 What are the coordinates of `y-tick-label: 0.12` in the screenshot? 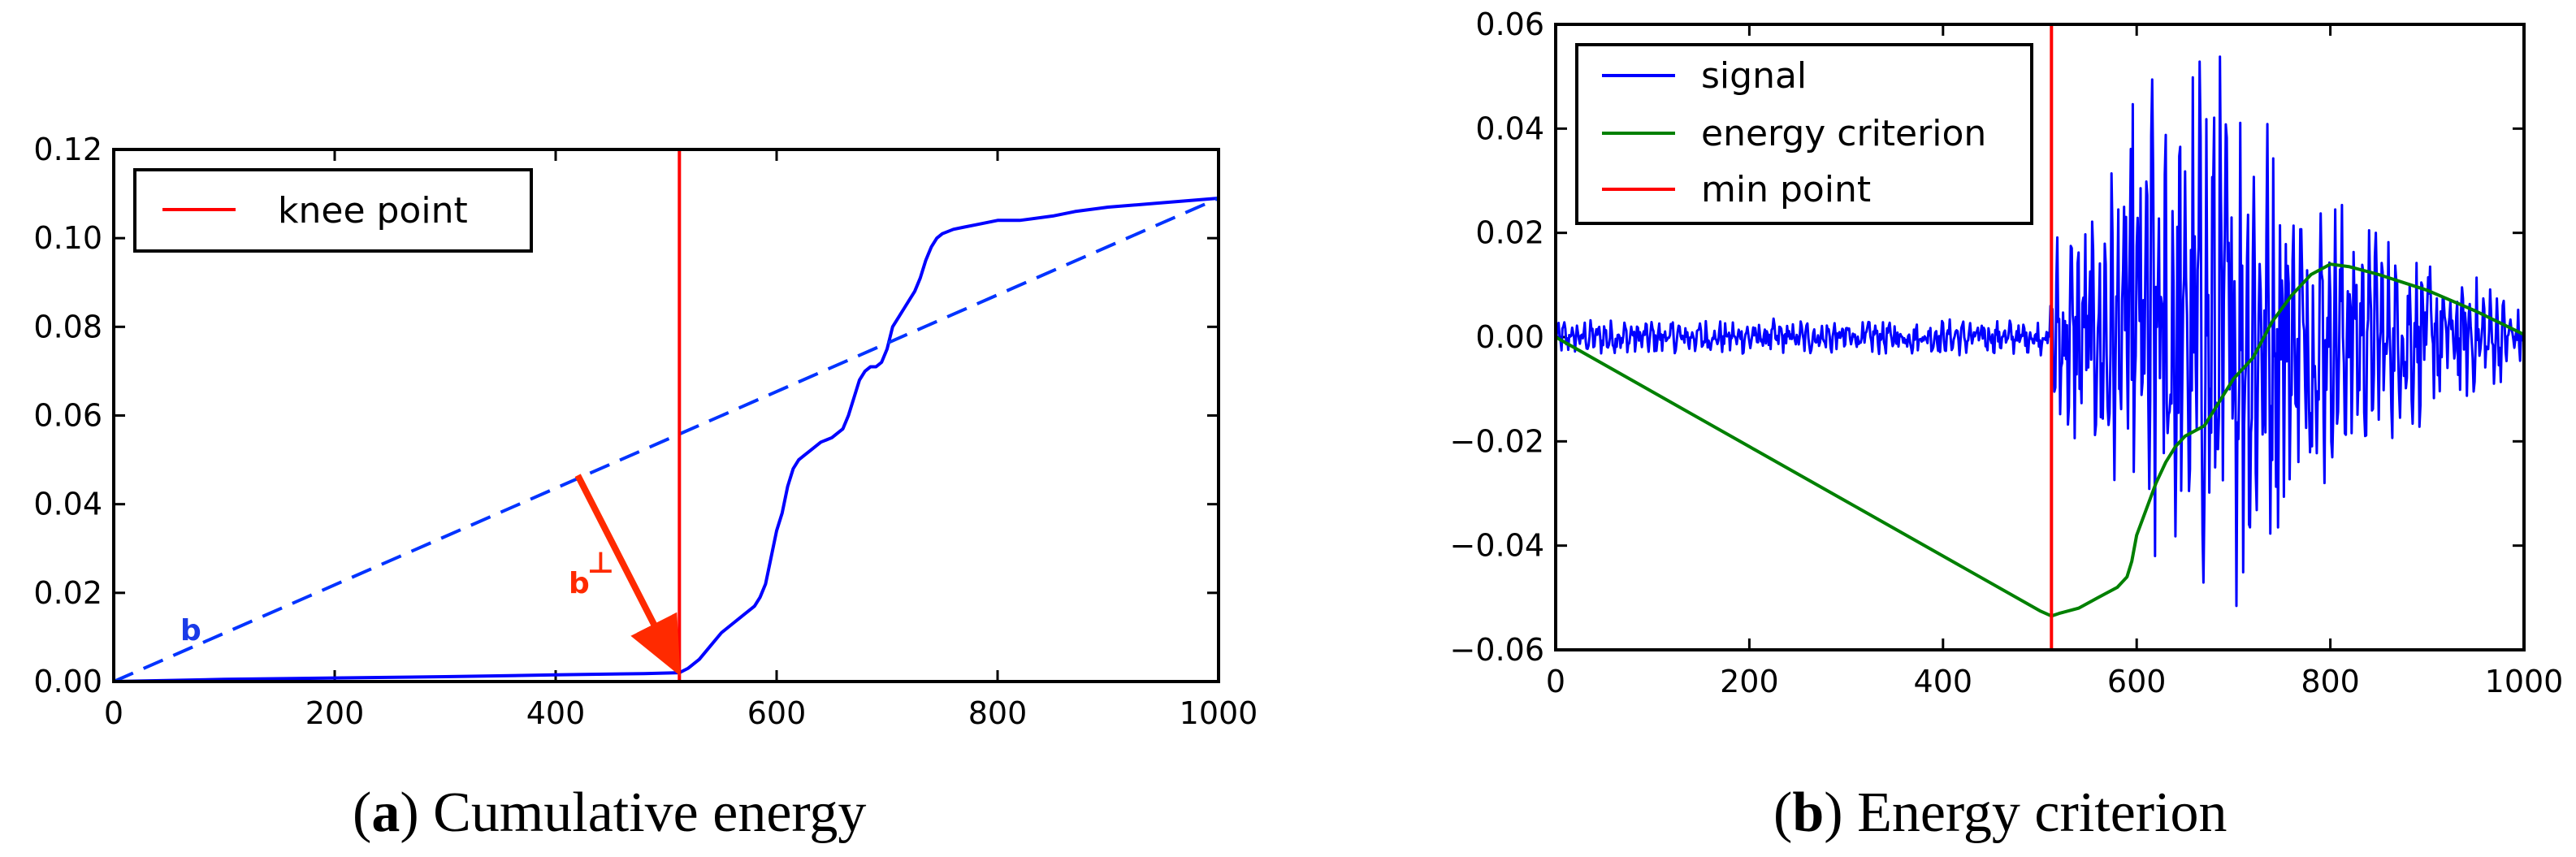 It's located at (67, 149).